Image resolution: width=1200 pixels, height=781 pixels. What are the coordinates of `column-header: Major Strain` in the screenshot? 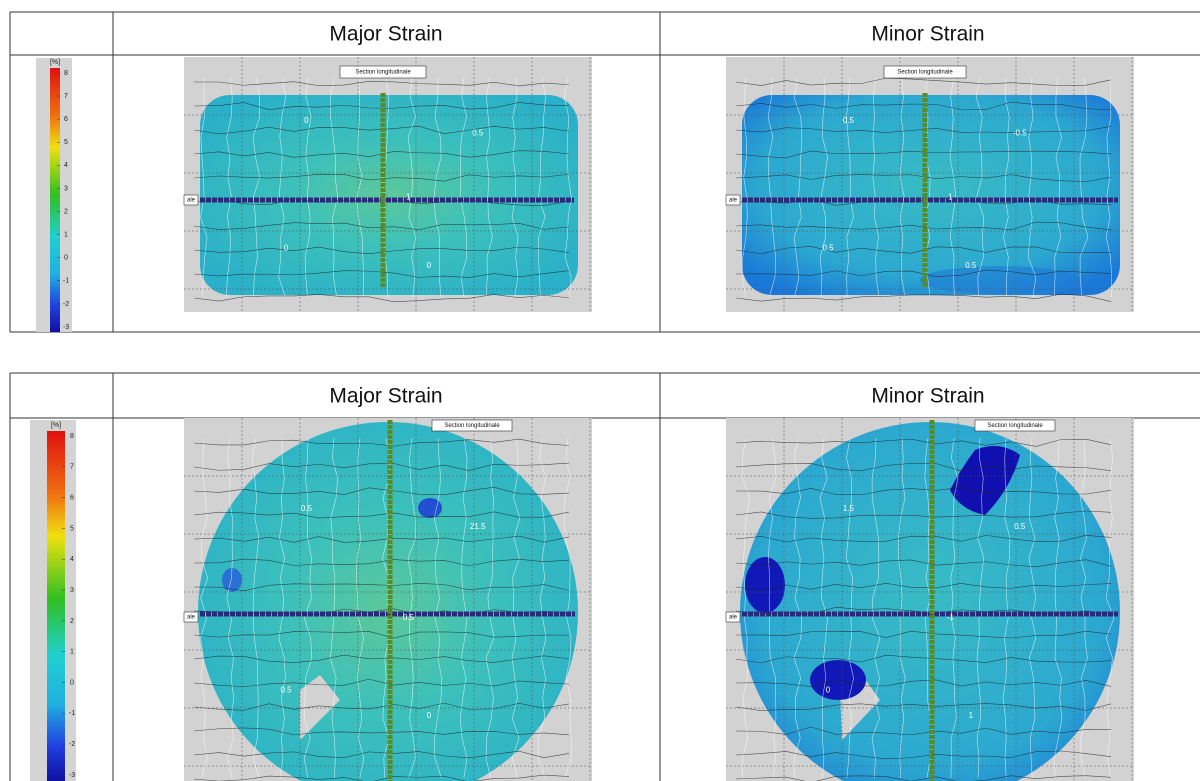 It's located at (385, 34).